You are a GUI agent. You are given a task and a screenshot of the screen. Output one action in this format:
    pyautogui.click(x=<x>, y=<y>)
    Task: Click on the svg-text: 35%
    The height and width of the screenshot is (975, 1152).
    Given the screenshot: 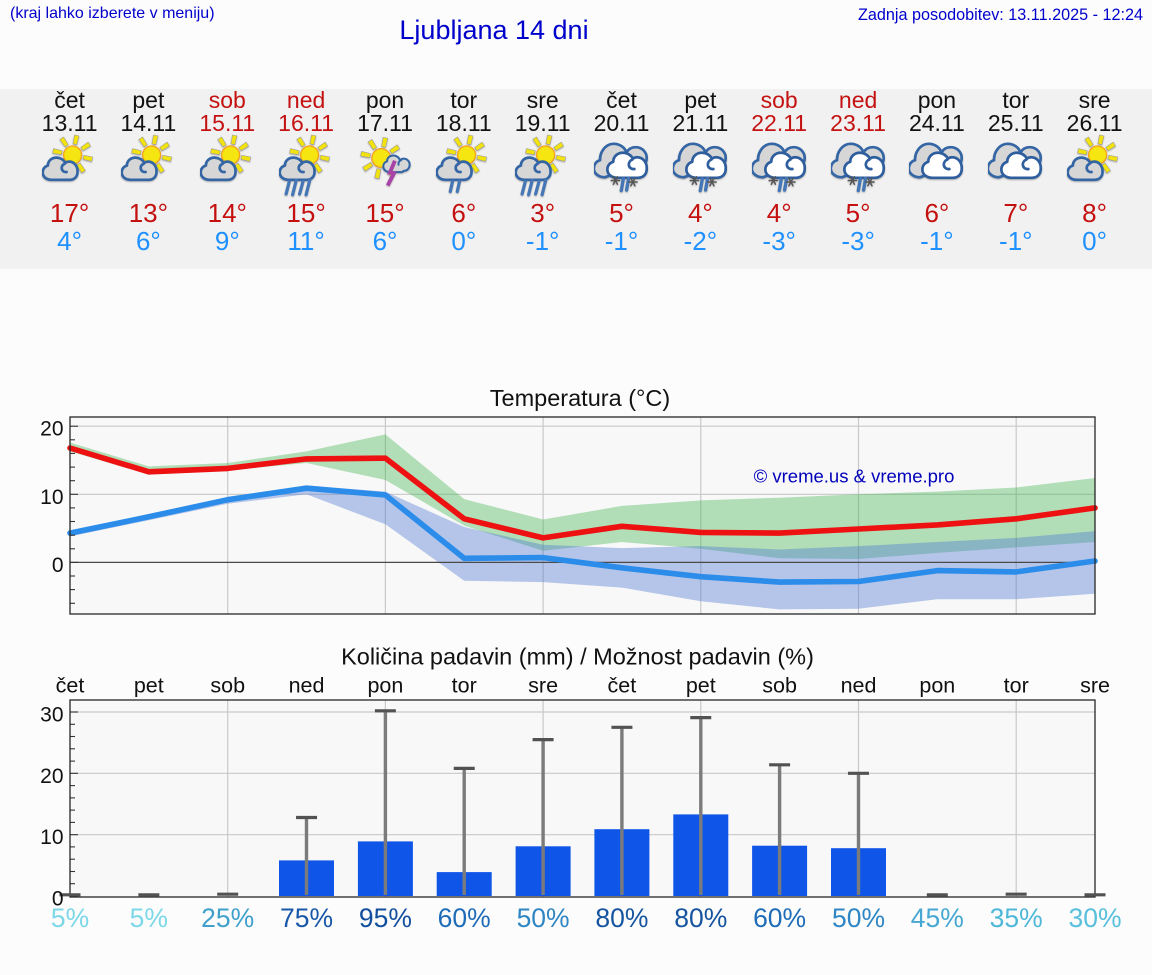 What is the action you would take?
    pyautogui.click(x=1016, y=918)
    